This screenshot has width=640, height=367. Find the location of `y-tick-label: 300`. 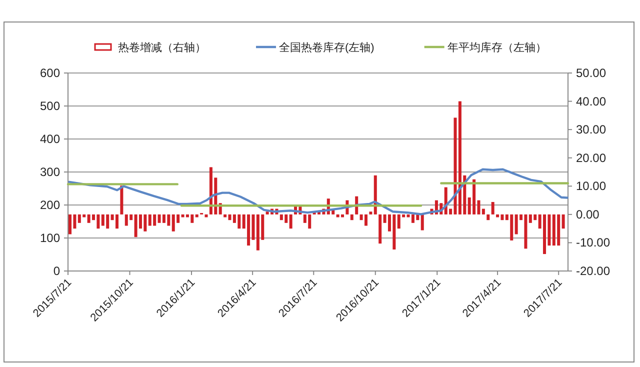

y-tick-label: 300 is located at coordinates (50, 172).